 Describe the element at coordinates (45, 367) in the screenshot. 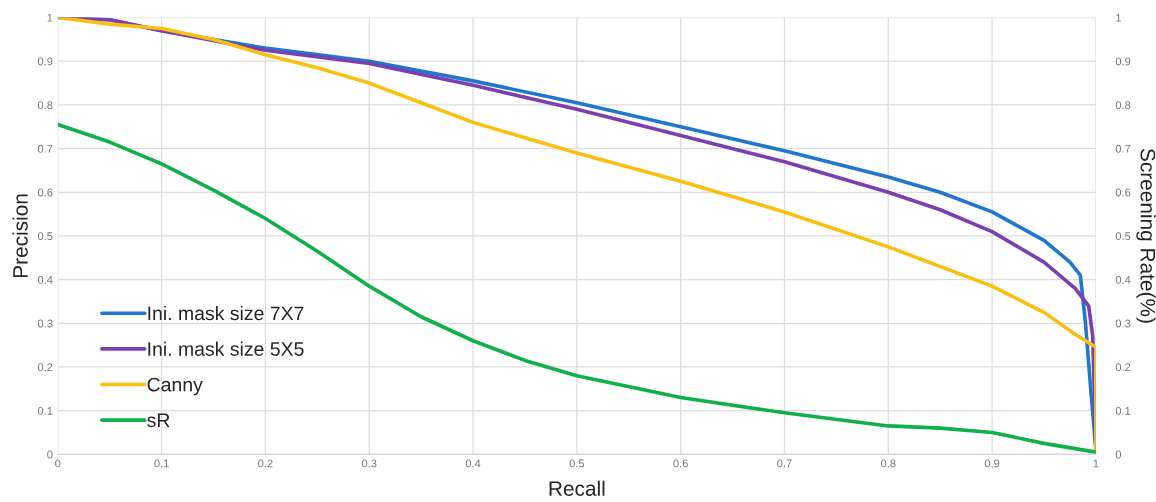

I see `y-tick-label: 0.2` at that location.